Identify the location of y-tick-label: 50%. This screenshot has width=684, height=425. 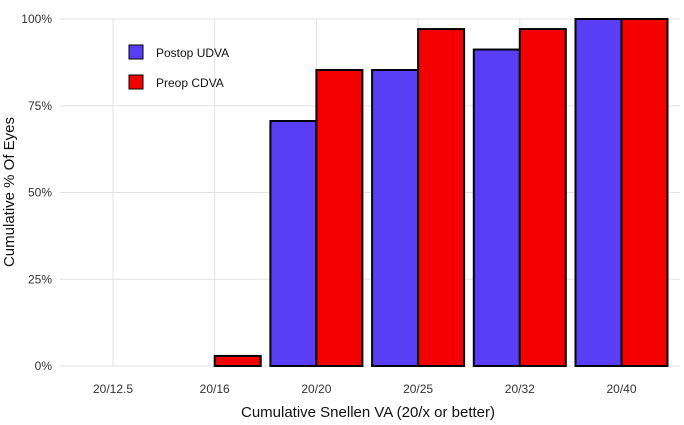
(40, 193).